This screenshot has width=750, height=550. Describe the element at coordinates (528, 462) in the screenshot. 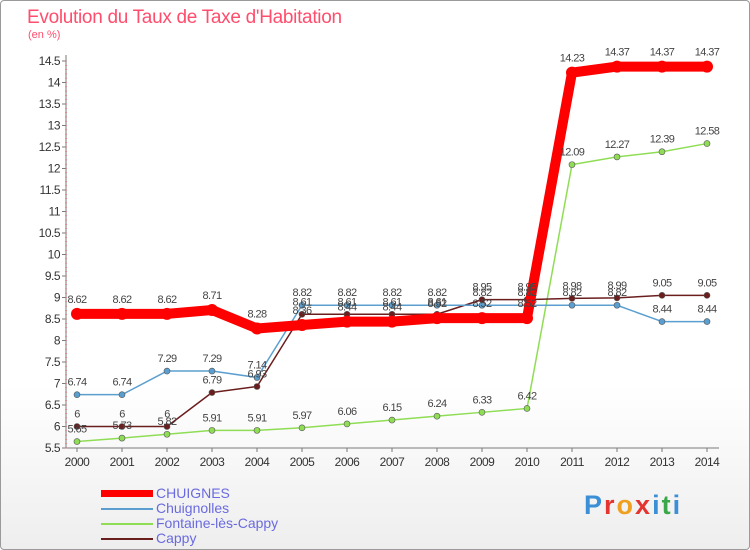

I see `x-tick-label: 2010` at that location.